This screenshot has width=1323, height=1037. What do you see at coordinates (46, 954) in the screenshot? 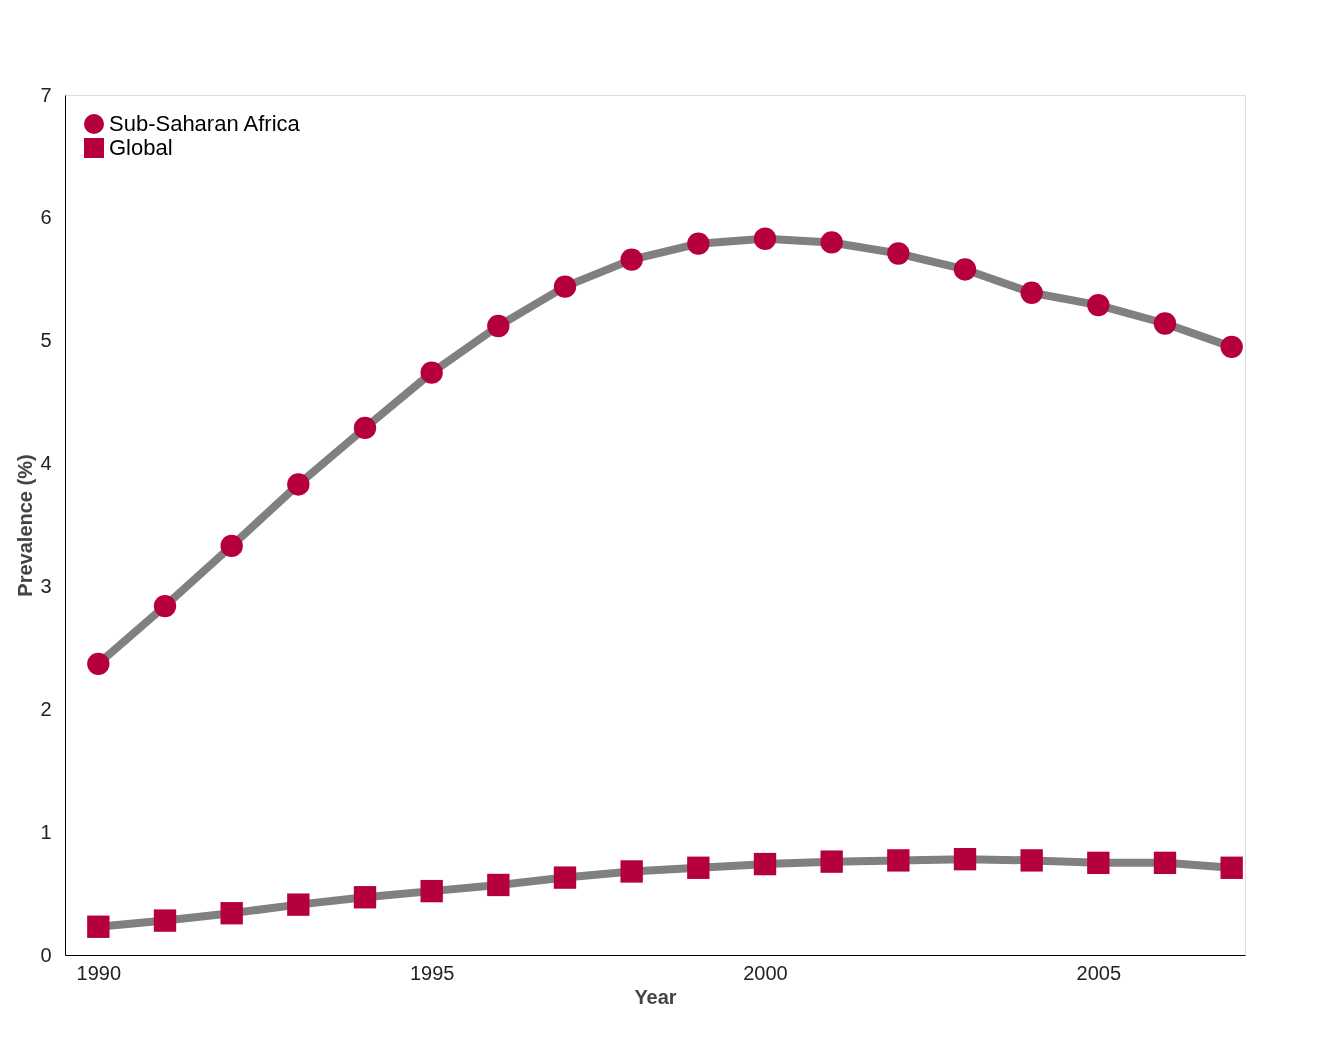
I see `y-tick-label: 0` at bounding box center [46, 954].